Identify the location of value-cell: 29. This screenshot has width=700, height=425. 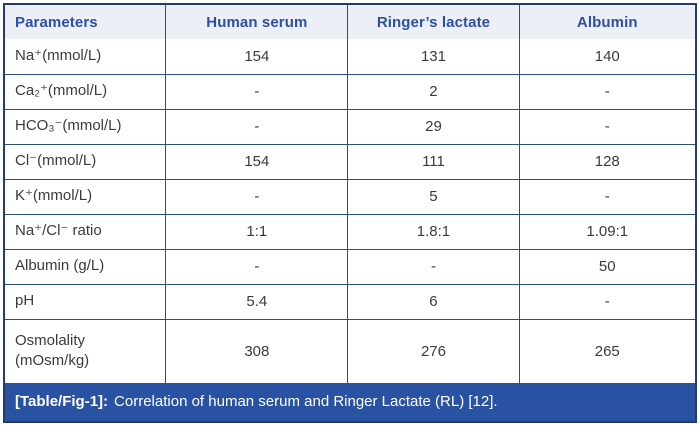
(433, 126).